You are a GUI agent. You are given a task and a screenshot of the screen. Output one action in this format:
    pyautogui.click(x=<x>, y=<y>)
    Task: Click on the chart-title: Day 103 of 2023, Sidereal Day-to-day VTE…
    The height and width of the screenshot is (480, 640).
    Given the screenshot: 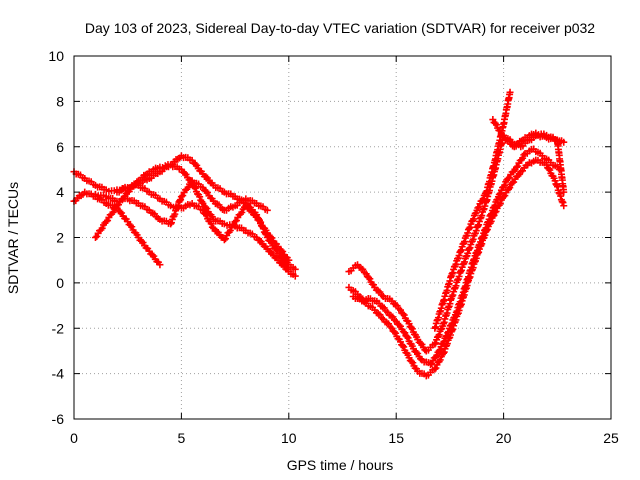 What is the action you would take?
    pyautogui.click(x=340, y=28)
    